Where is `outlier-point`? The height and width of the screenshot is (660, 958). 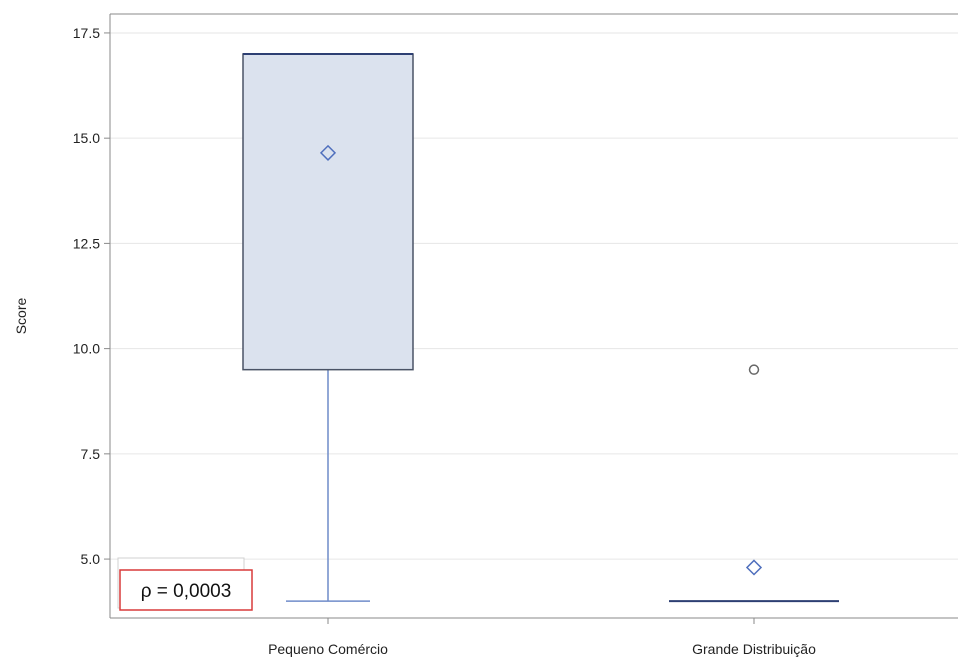 outlier-point is located at coordinates (754, 369).